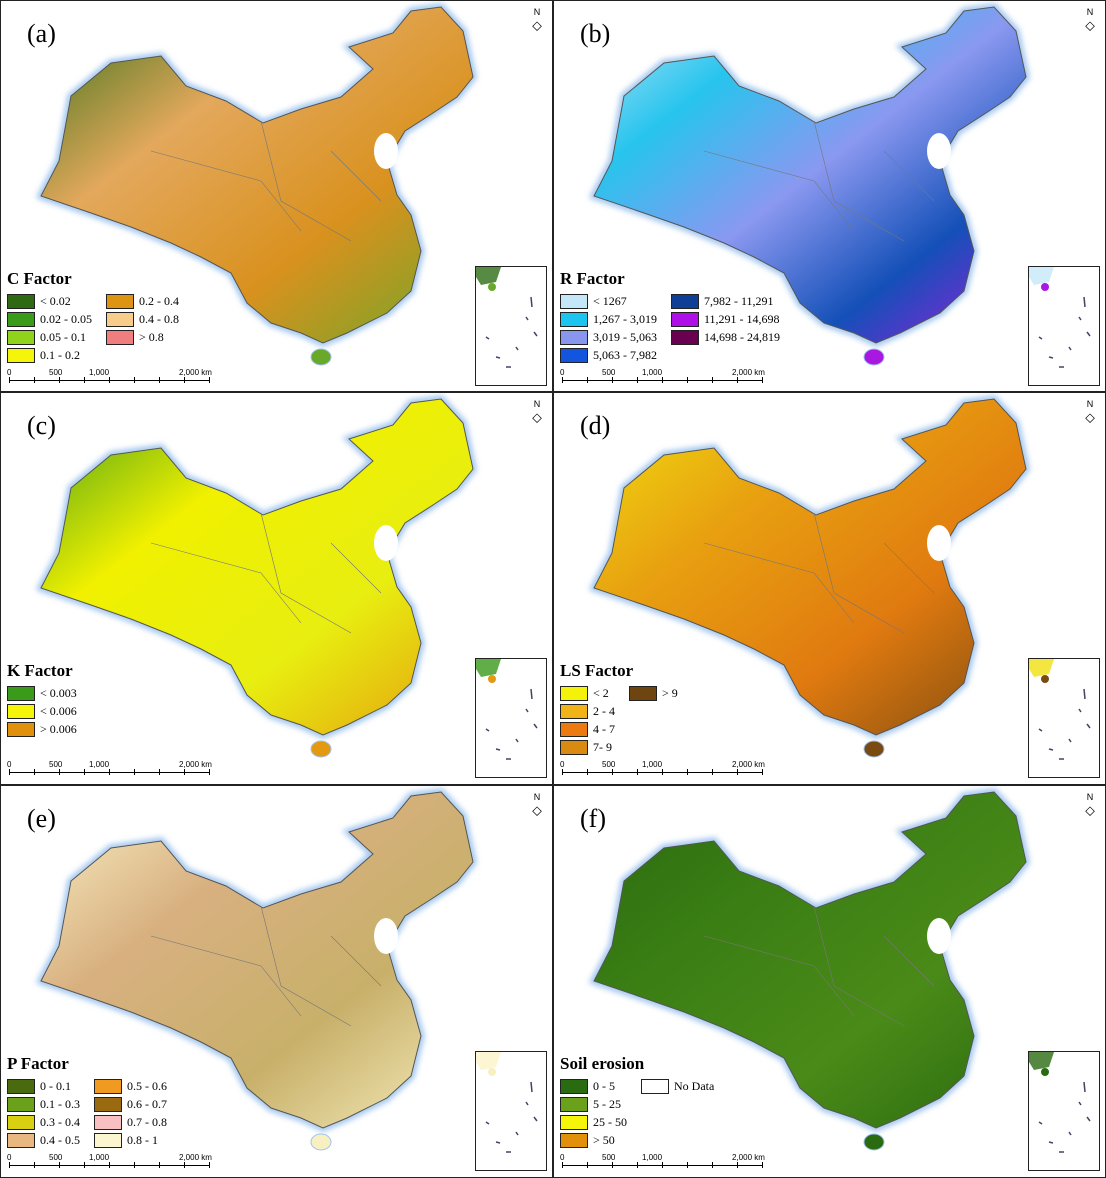 The image size is (1106, 1178). I want to click on legend-label: 0.2 - 0.4, so click(159, 300).